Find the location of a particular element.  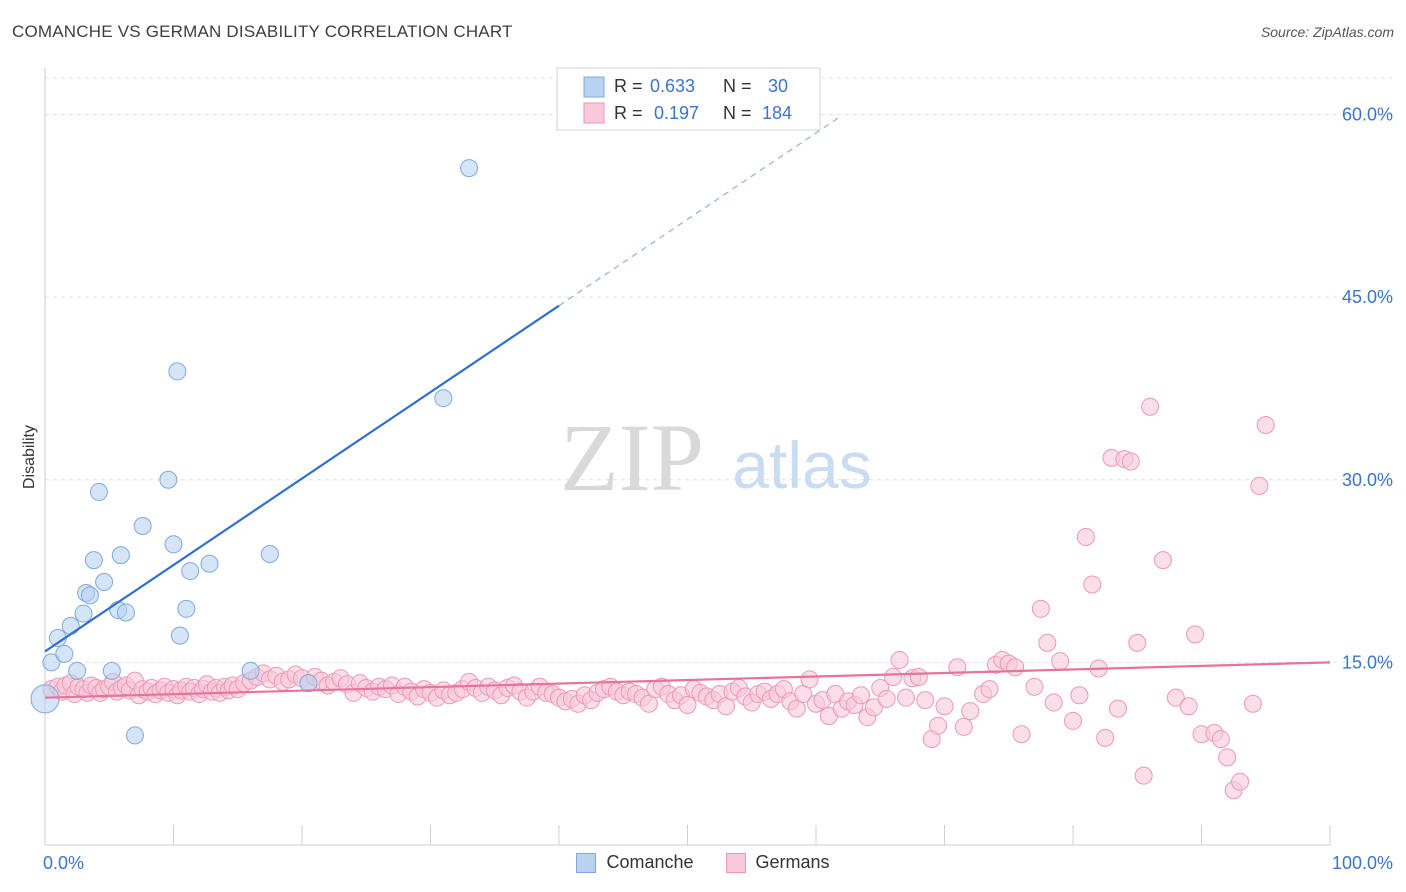

legend-n-value-comanche: 30 is located at coordinates (778, 86).